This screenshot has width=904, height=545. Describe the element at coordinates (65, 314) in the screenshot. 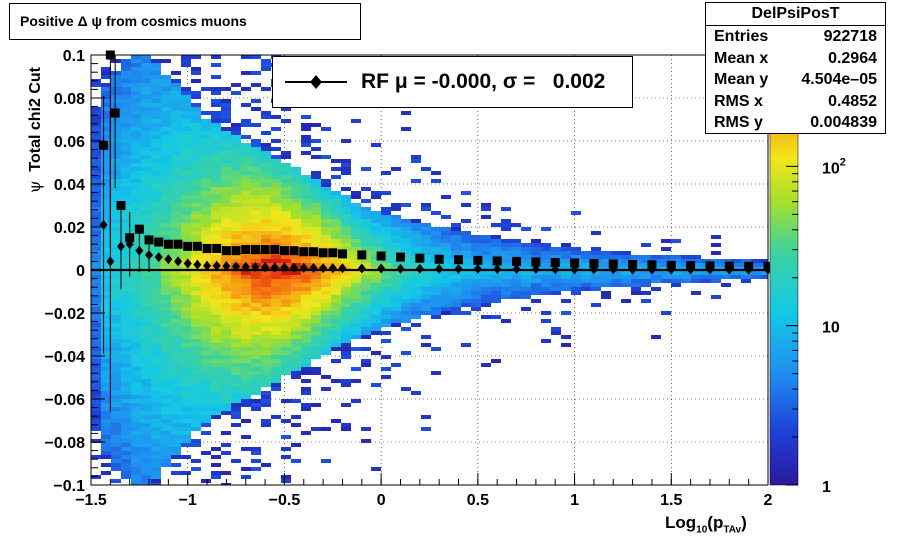

I see `y-tick-label: −0.02` at that location.